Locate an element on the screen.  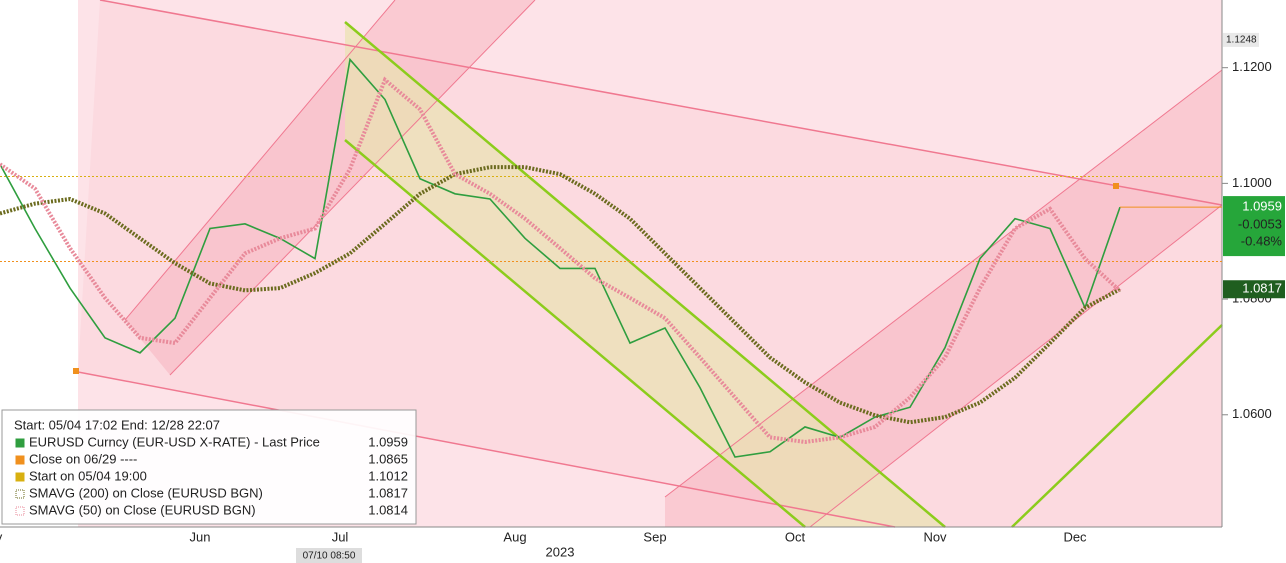
high-box is located at coordinates (1241, 39).